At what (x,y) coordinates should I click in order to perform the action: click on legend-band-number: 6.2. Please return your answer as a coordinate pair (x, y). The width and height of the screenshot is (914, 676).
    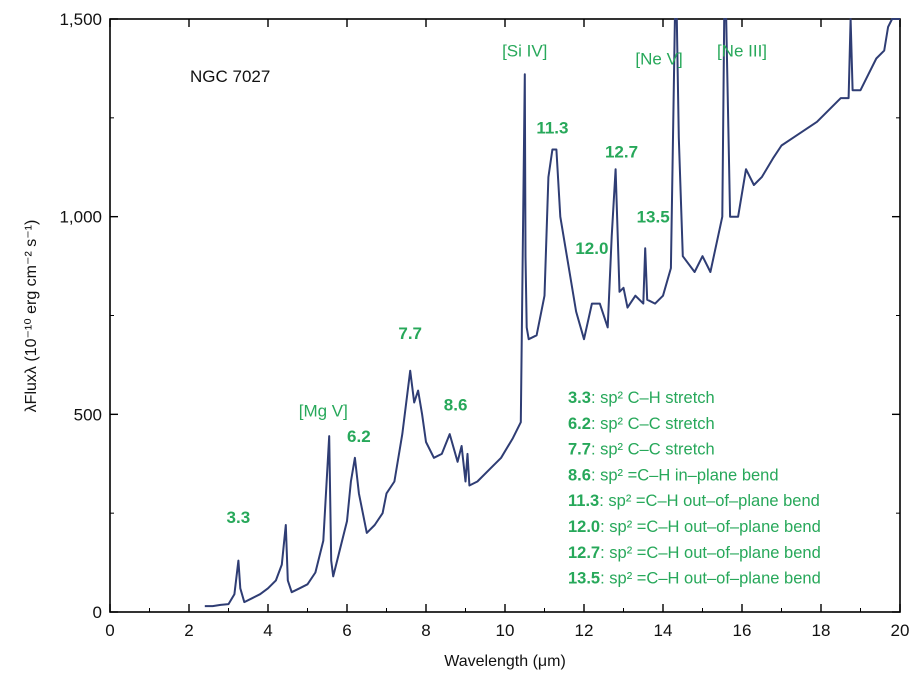
    Looking at the image, I should click on (579, 424).